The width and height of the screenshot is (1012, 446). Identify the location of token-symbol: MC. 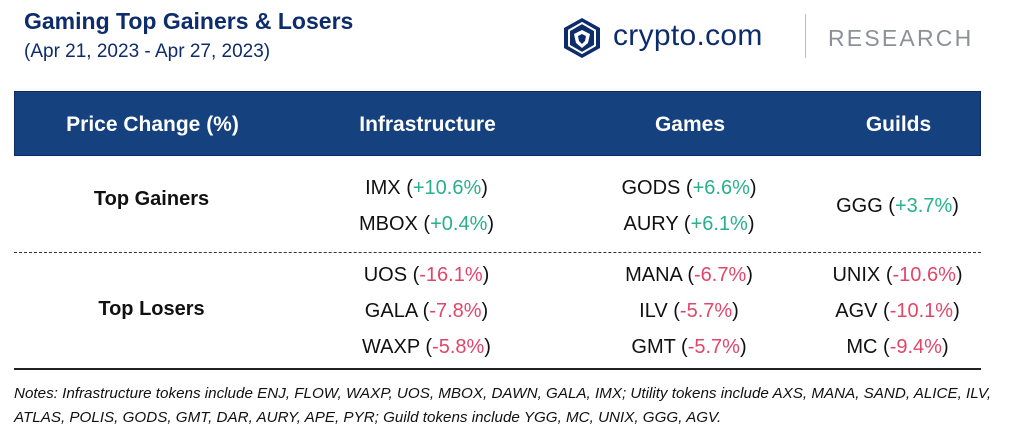
(862, 346).